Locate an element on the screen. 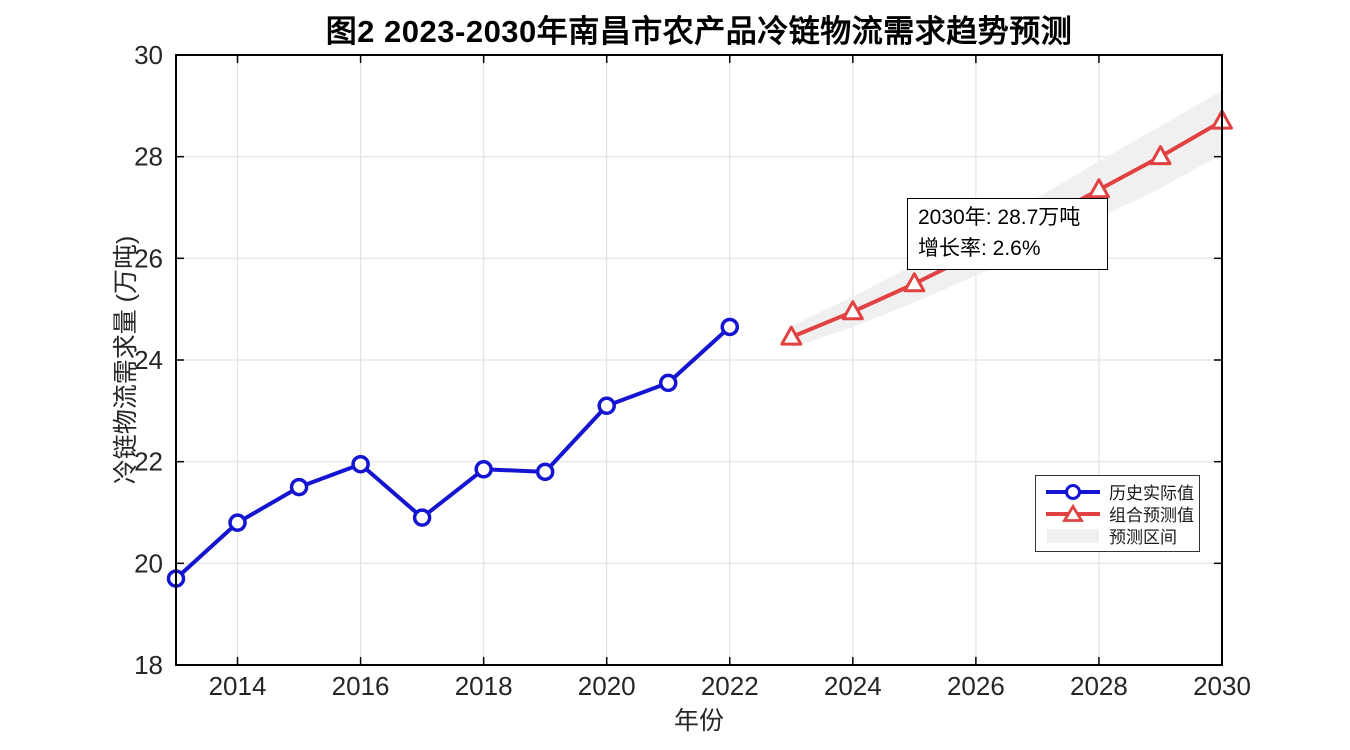 Image resolution: width=1350 pixels, height=750 pixels. annotation-box: 2030年: 28.7万吨 增长率: 2.6% is located at coordinates (1007, 234).